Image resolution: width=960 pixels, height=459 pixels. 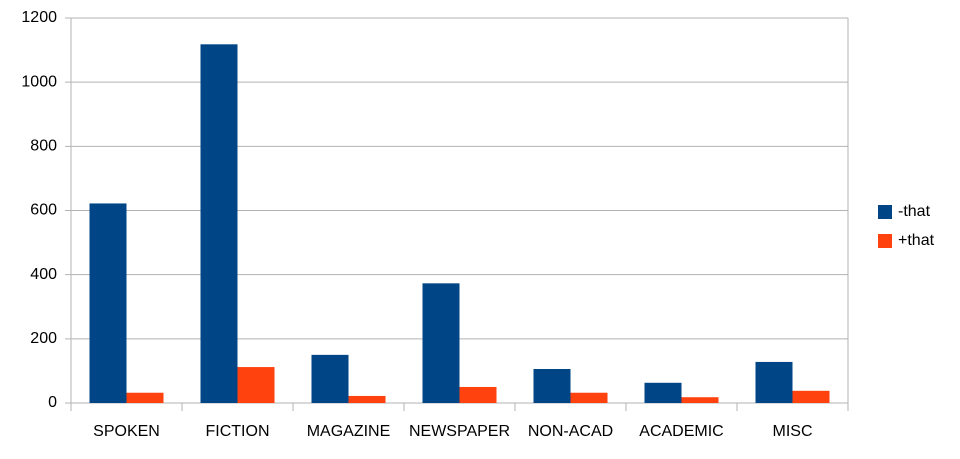 I want to click on y-tick-label: 800, so click(x=43, y=146).